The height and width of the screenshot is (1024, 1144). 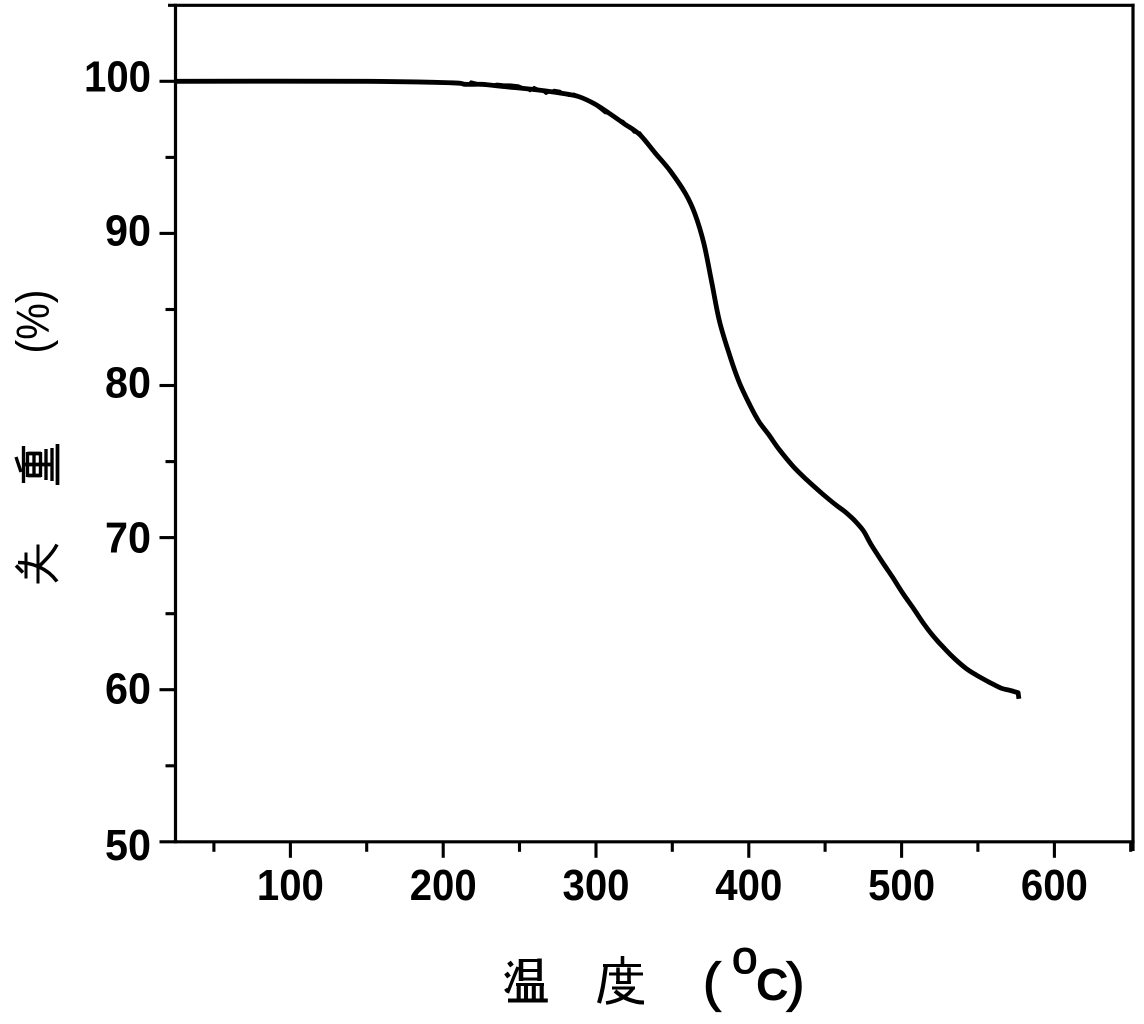 I want to click on svg-text: o, so click(x=745, y=957).